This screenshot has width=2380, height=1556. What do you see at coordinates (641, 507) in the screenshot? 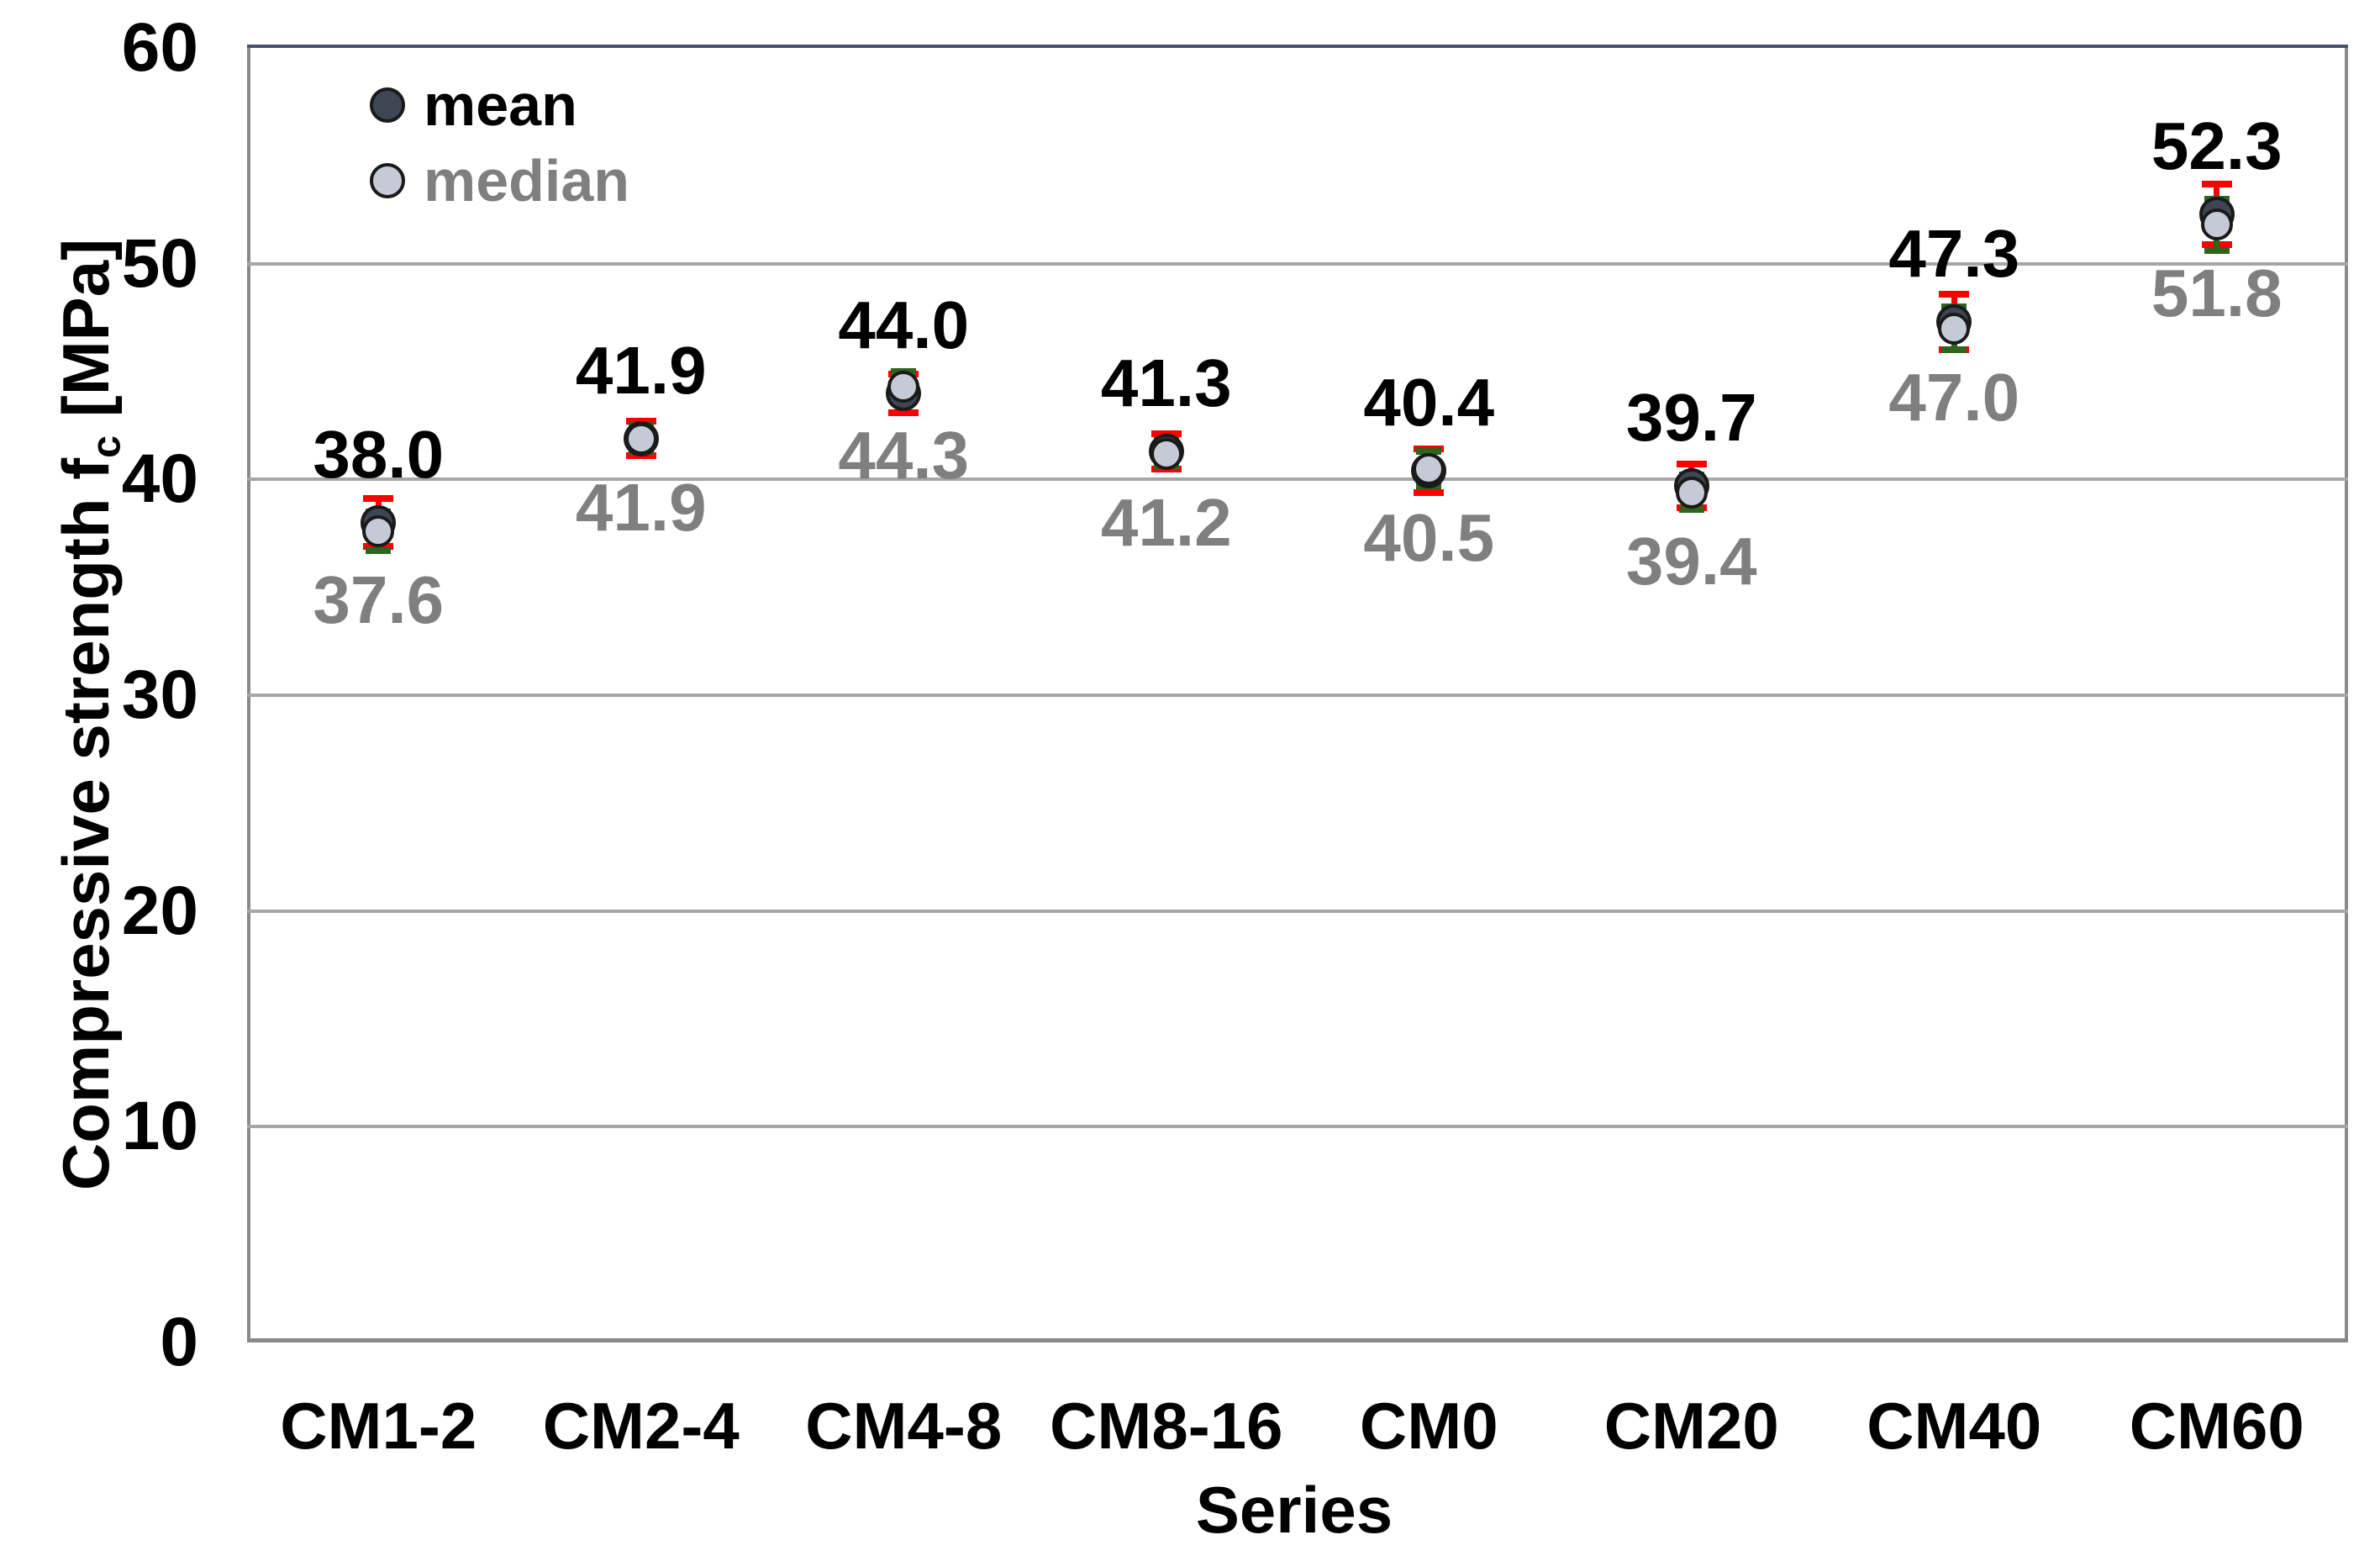
I see `median-value-label: 41.9` at bounding box center [641, 507].